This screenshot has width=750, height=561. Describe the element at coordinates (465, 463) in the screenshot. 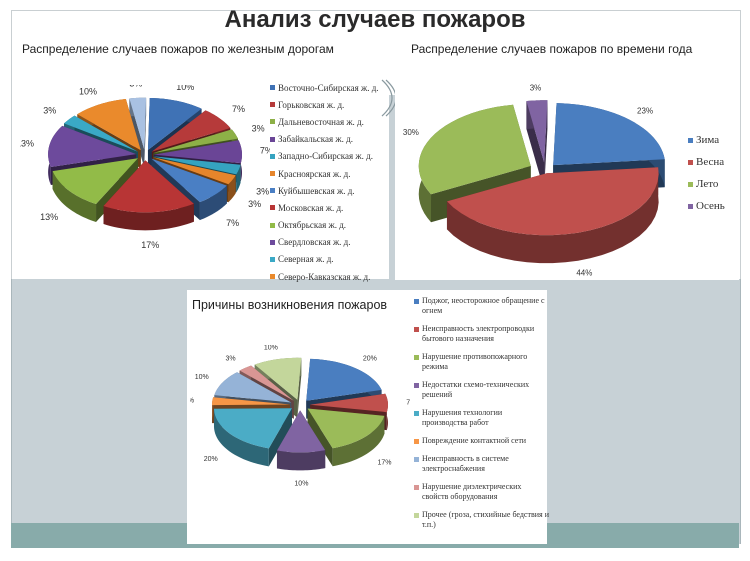

I see `legend-label: Неисправность в системе электроснабжения` at that location.